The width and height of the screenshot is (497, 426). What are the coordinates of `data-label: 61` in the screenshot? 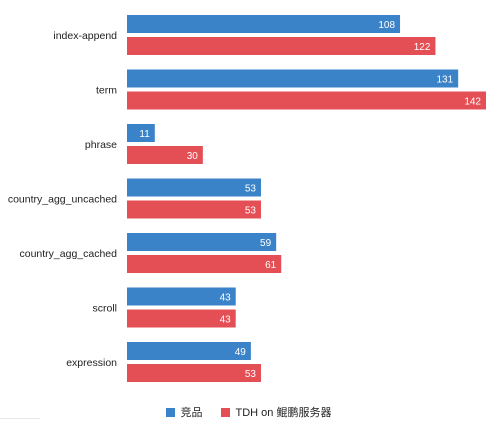 It's located at (271, 265).